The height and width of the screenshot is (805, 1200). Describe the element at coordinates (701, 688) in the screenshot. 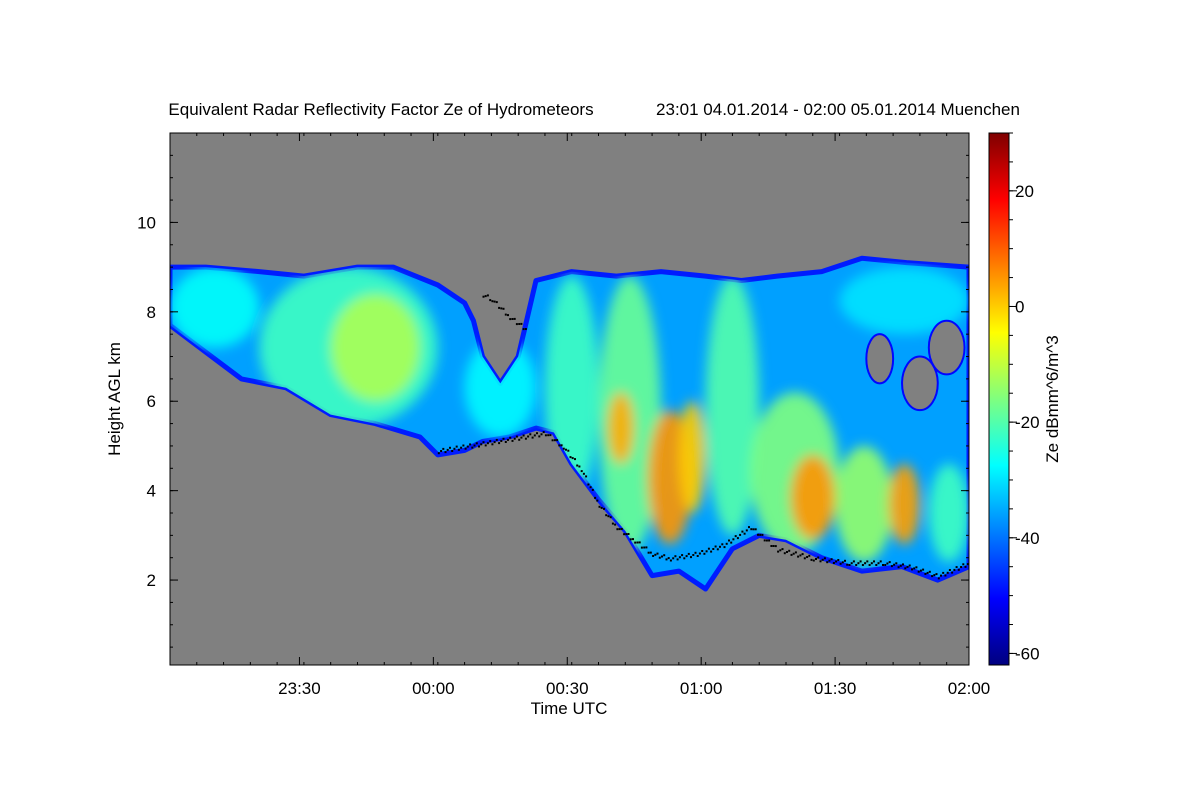

I see `x-tick-label: 01:00` at that location.